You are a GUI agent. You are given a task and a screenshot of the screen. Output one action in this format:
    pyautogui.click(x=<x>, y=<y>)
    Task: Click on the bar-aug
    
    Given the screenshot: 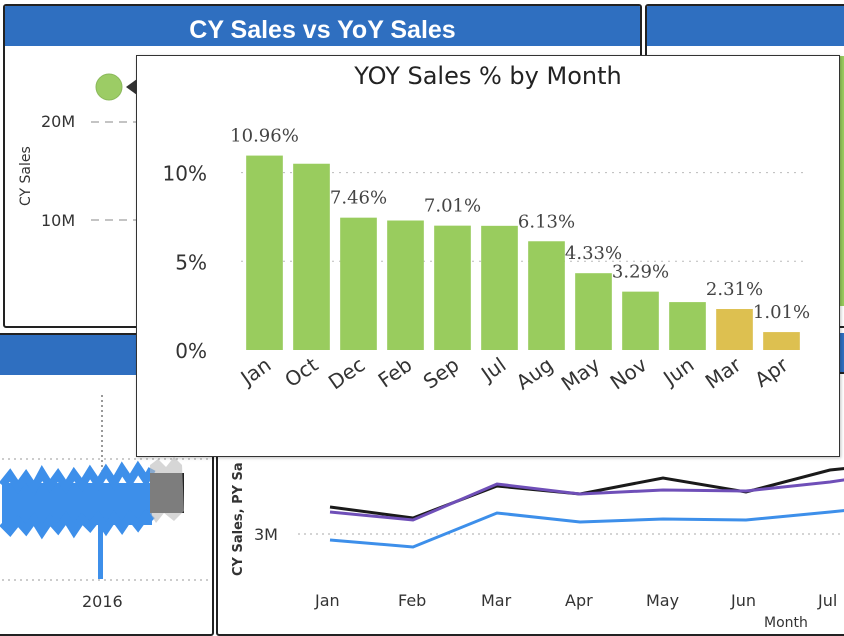 What is the action you would take?
    pyautogui.click(x=546, y=295)
    